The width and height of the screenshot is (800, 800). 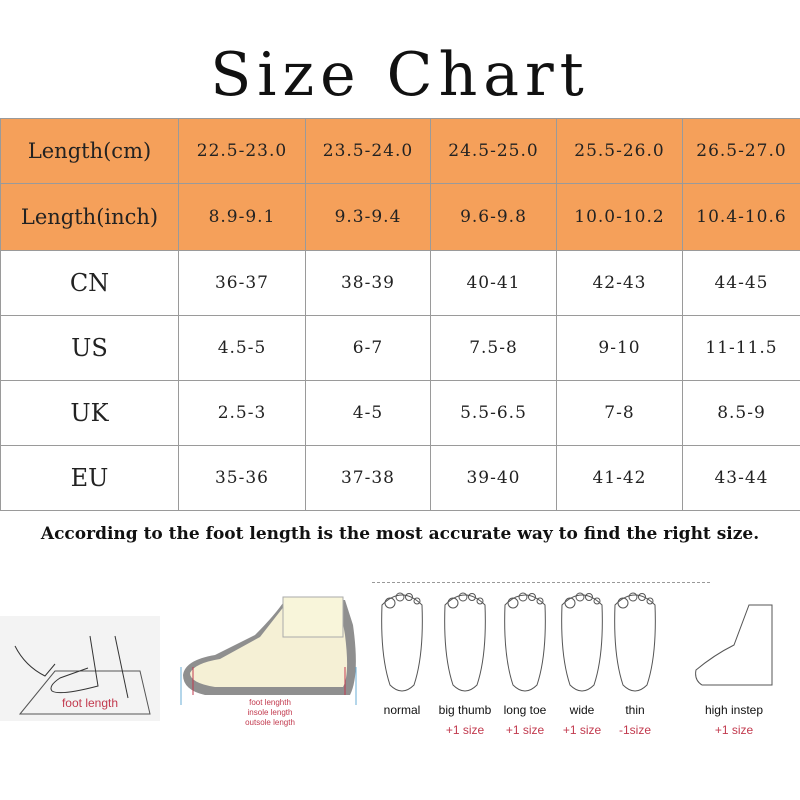 I want to click on size-cell: 11-11.5, so click(x=741, y=348).